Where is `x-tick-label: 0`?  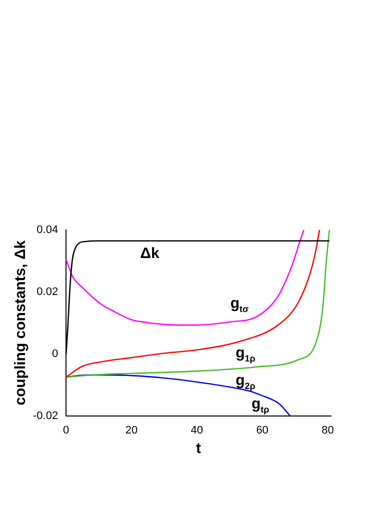 x-tick-label: 0 is located at coordinates (66, 430).